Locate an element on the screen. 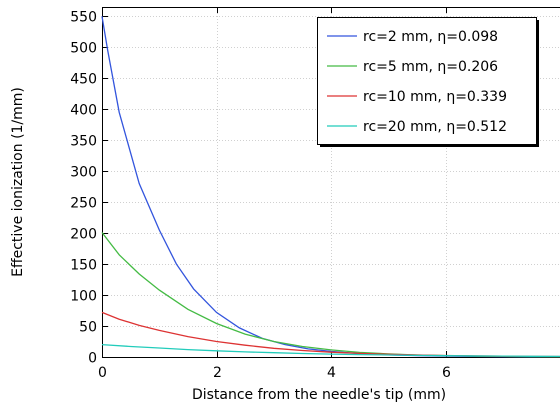  y-tick-label: 150 is located at coordinates (83, 266).